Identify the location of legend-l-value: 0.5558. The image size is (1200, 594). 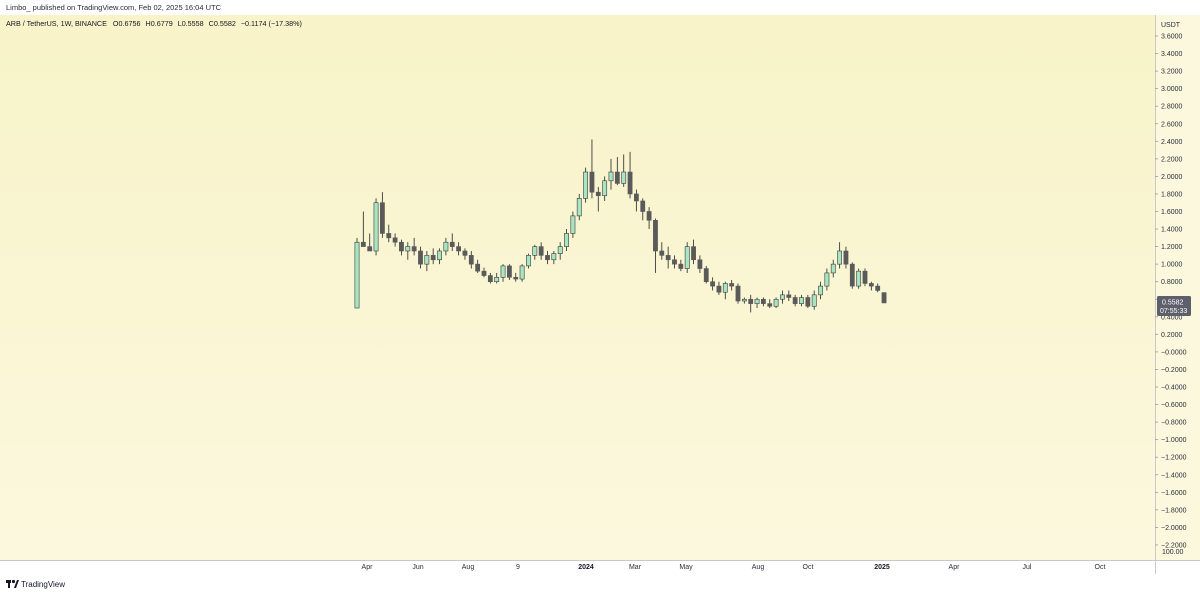
(193, 23).